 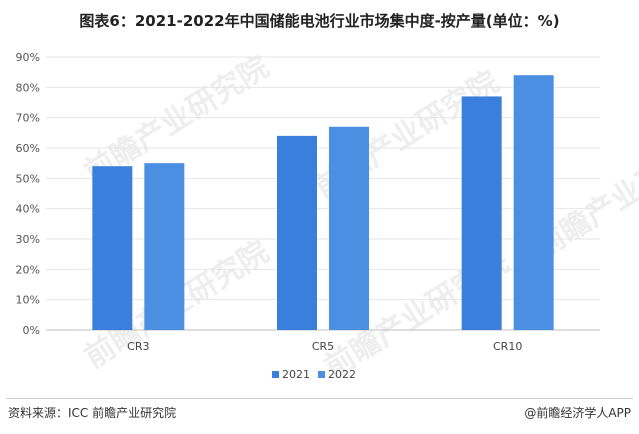 I want to click on y-tick-label: 70%, so click(x=28, y=118).